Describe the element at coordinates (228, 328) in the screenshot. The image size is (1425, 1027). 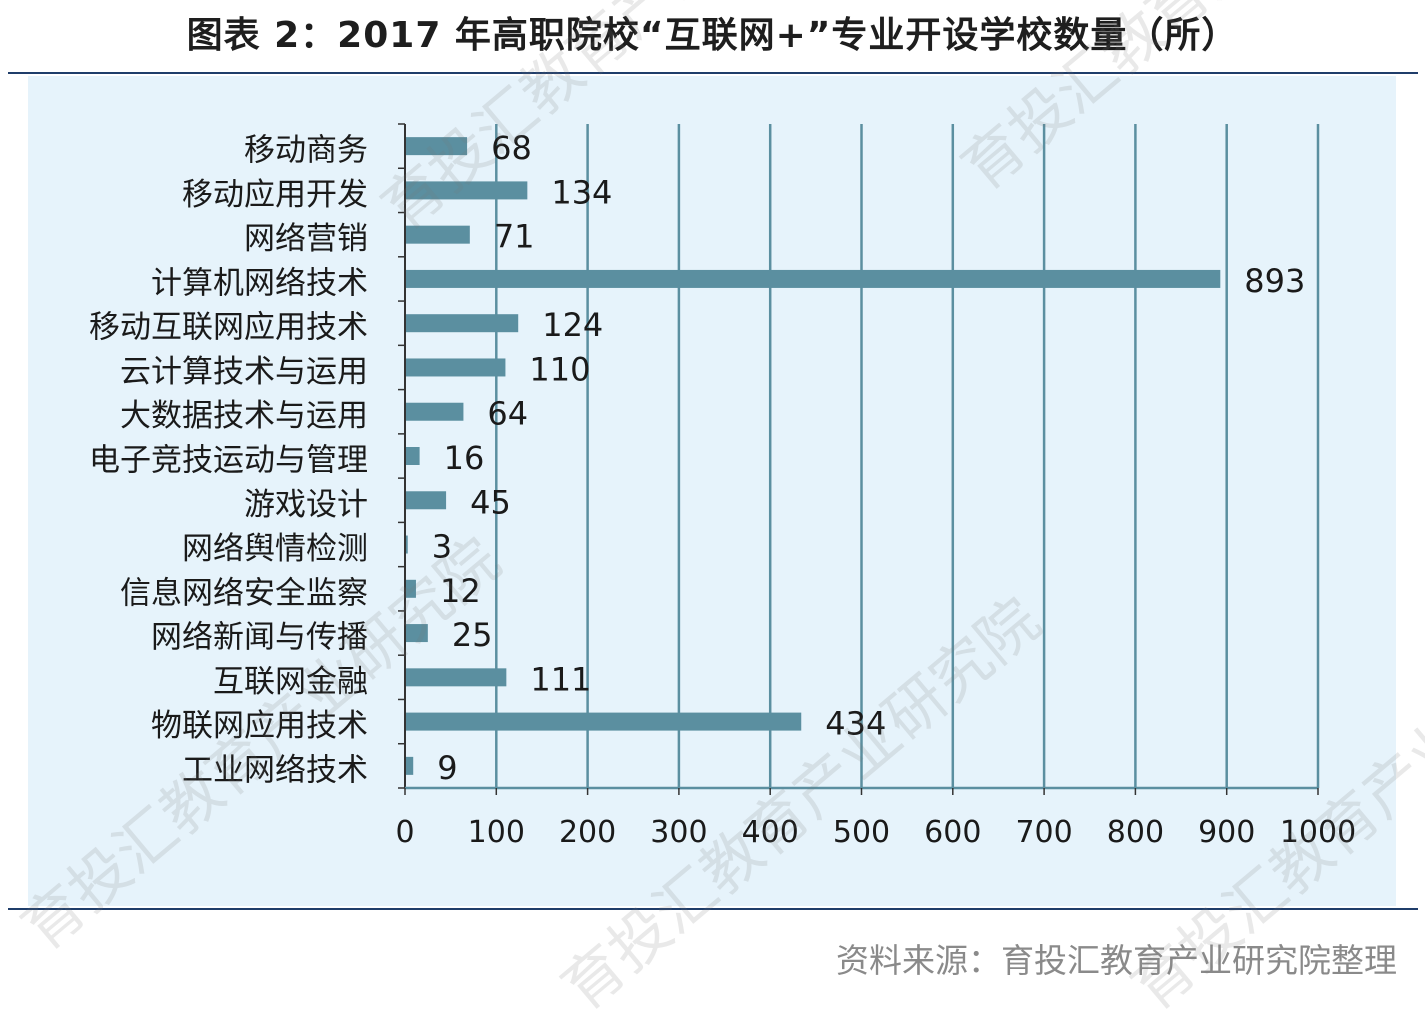
I see `category-label: 移动互联网应用技术` at that location.